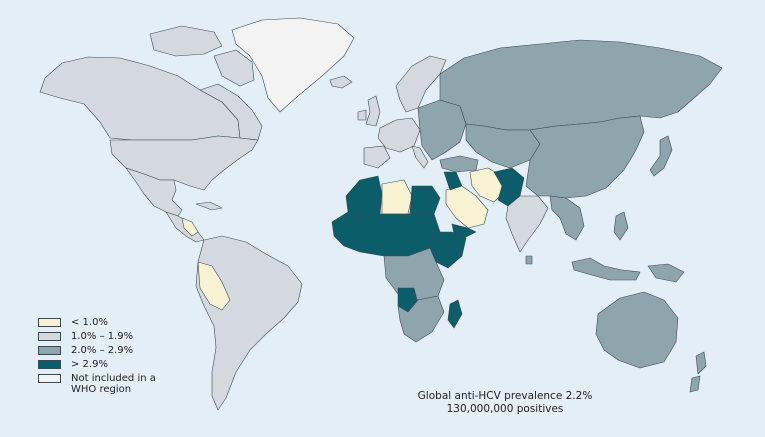  What do you see at coordinates (698, 372) in the screenshot?
I see `region-new-zealand` at bounding box center [698, 372].